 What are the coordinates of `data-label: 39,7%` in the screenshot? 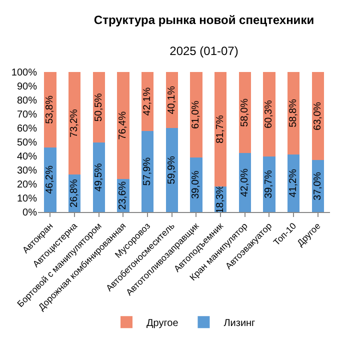 It's located at (269, 184).